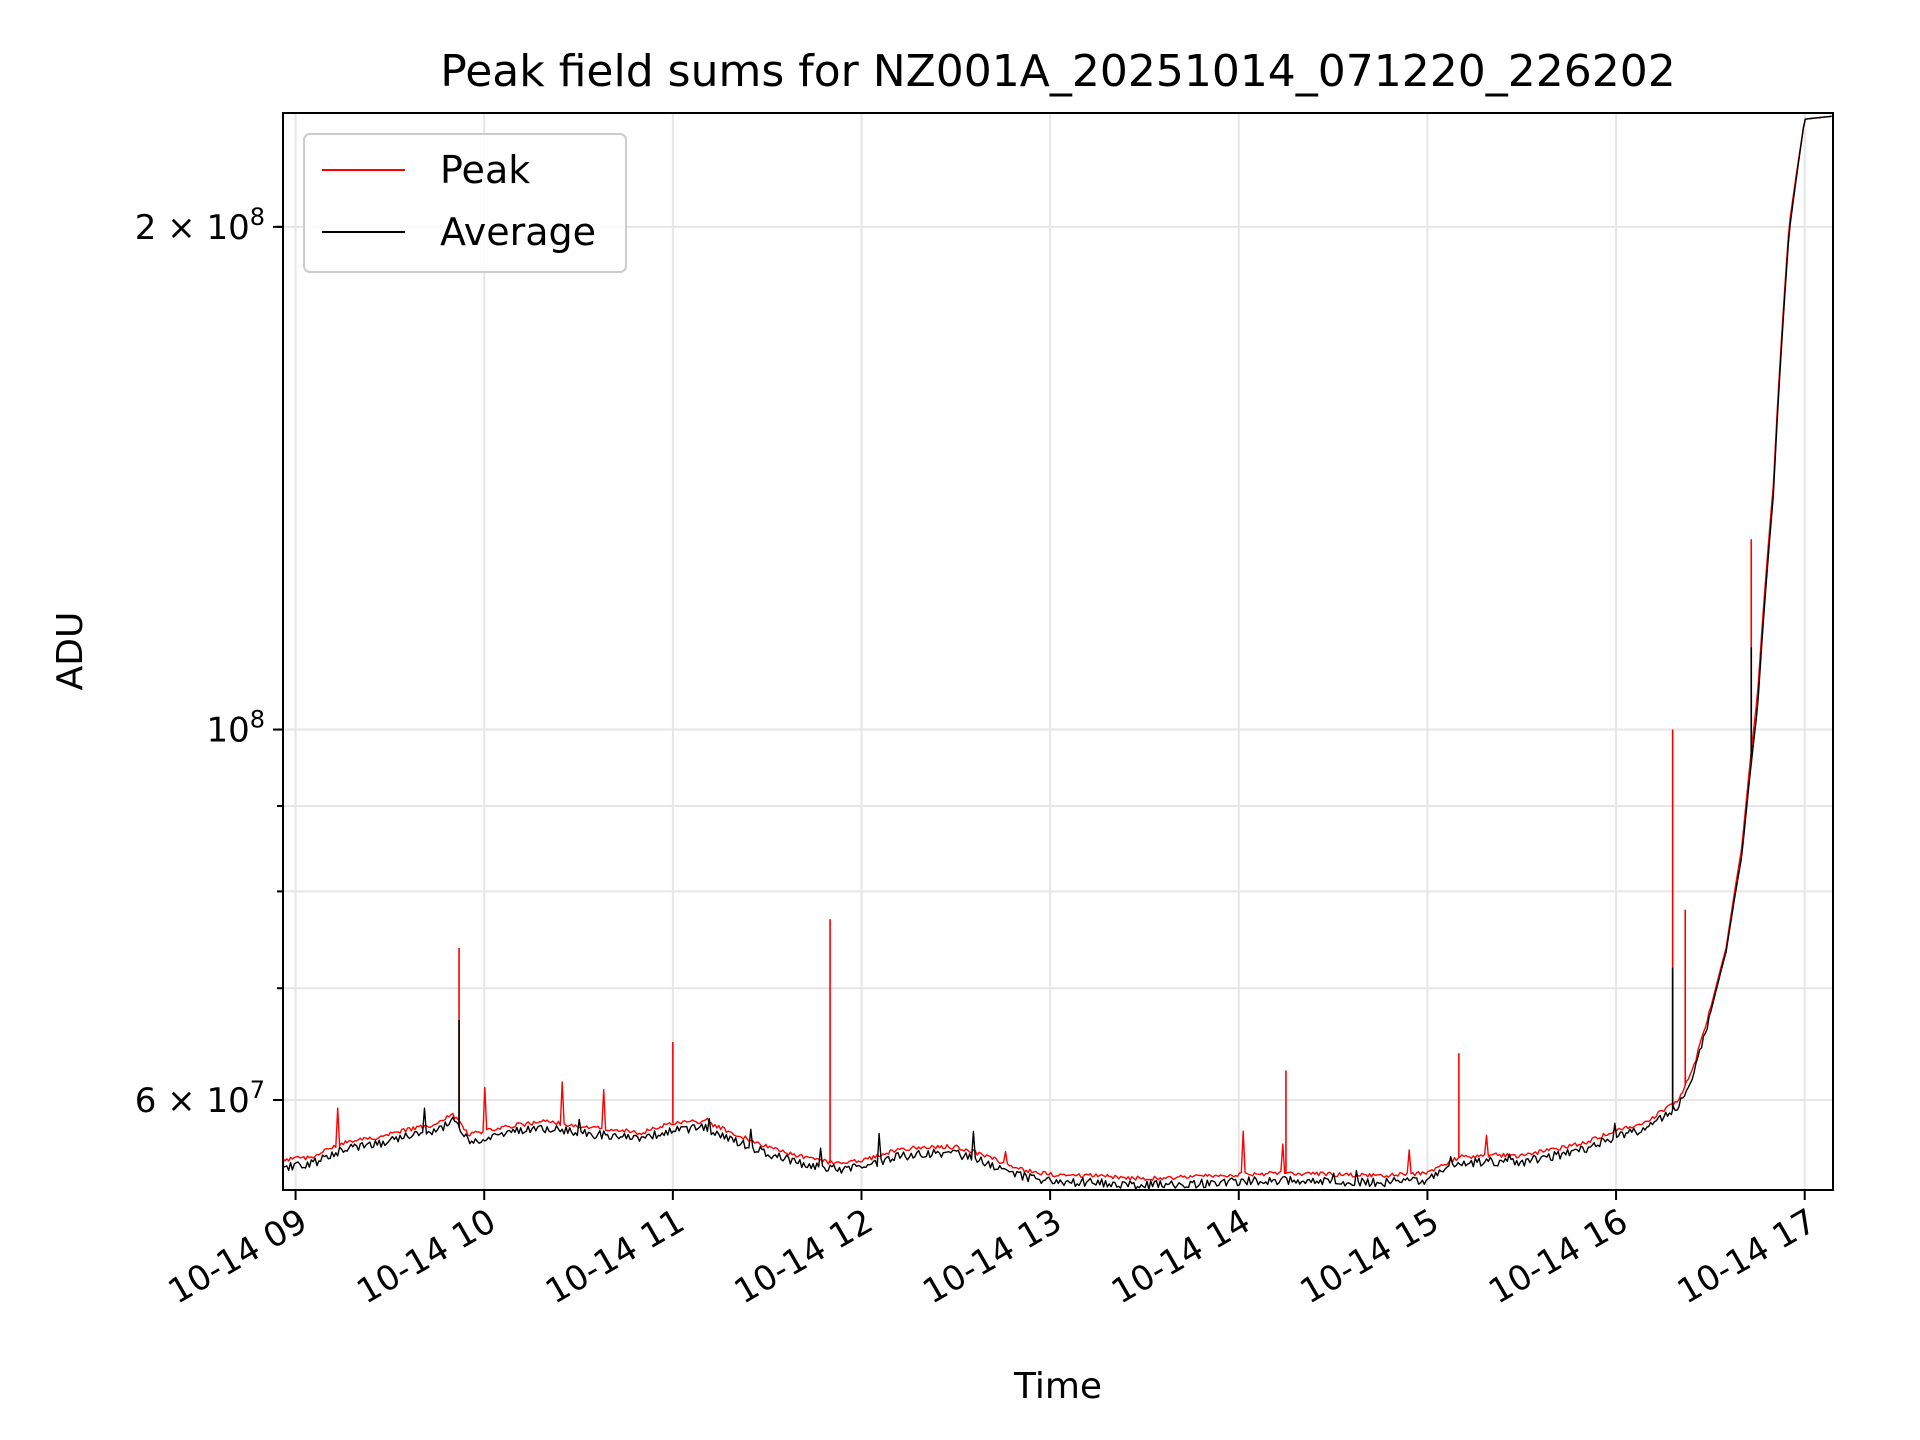 The width and height of the screenshot is (1920, 1440). I want to click on legend-label-average: Average, so click(518, 232).